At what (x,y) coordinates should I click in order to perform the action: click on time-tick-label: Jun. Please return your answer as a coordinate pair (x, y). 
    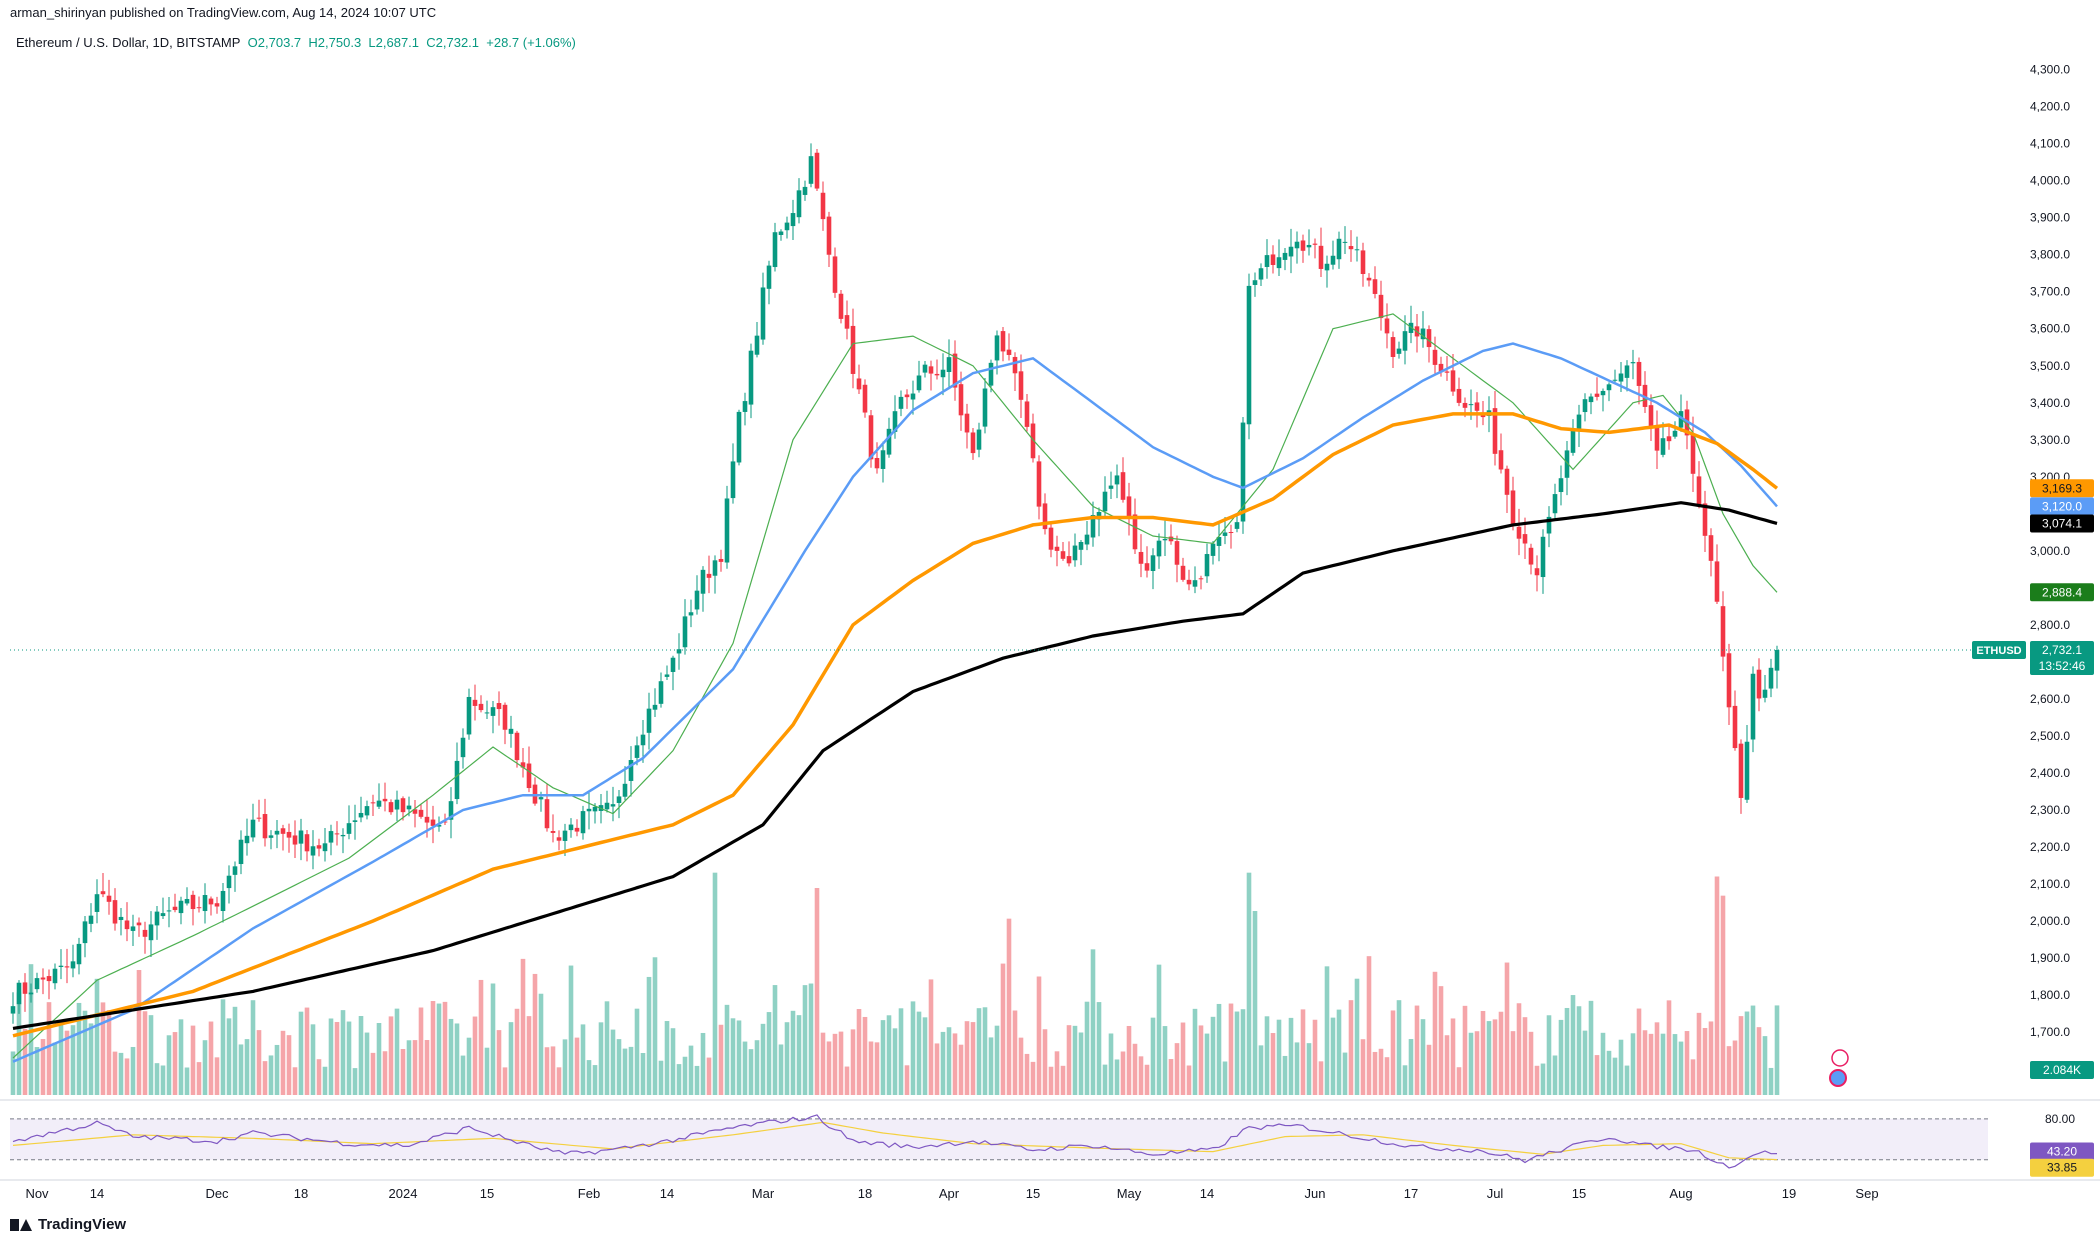
    Looking at the image, I should click on (1315, 1193).